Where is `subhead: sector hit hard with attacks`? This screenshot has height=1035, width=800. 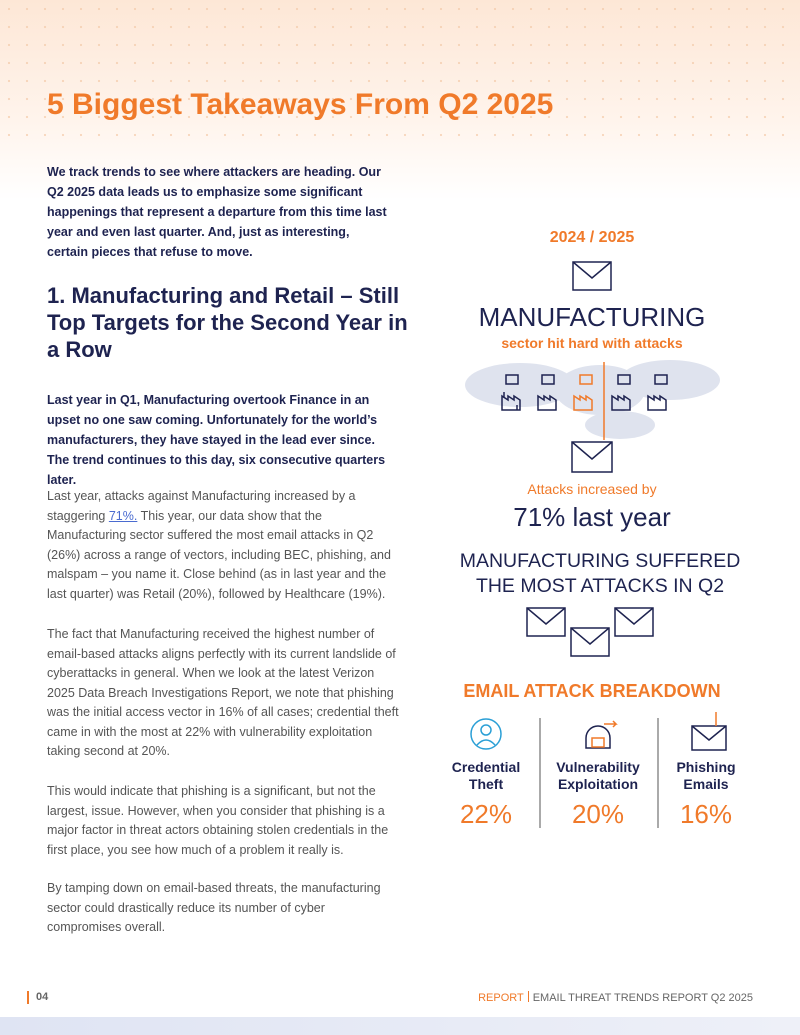
subhead: sector hit hard with attacks is located at coordinates (592, 343).